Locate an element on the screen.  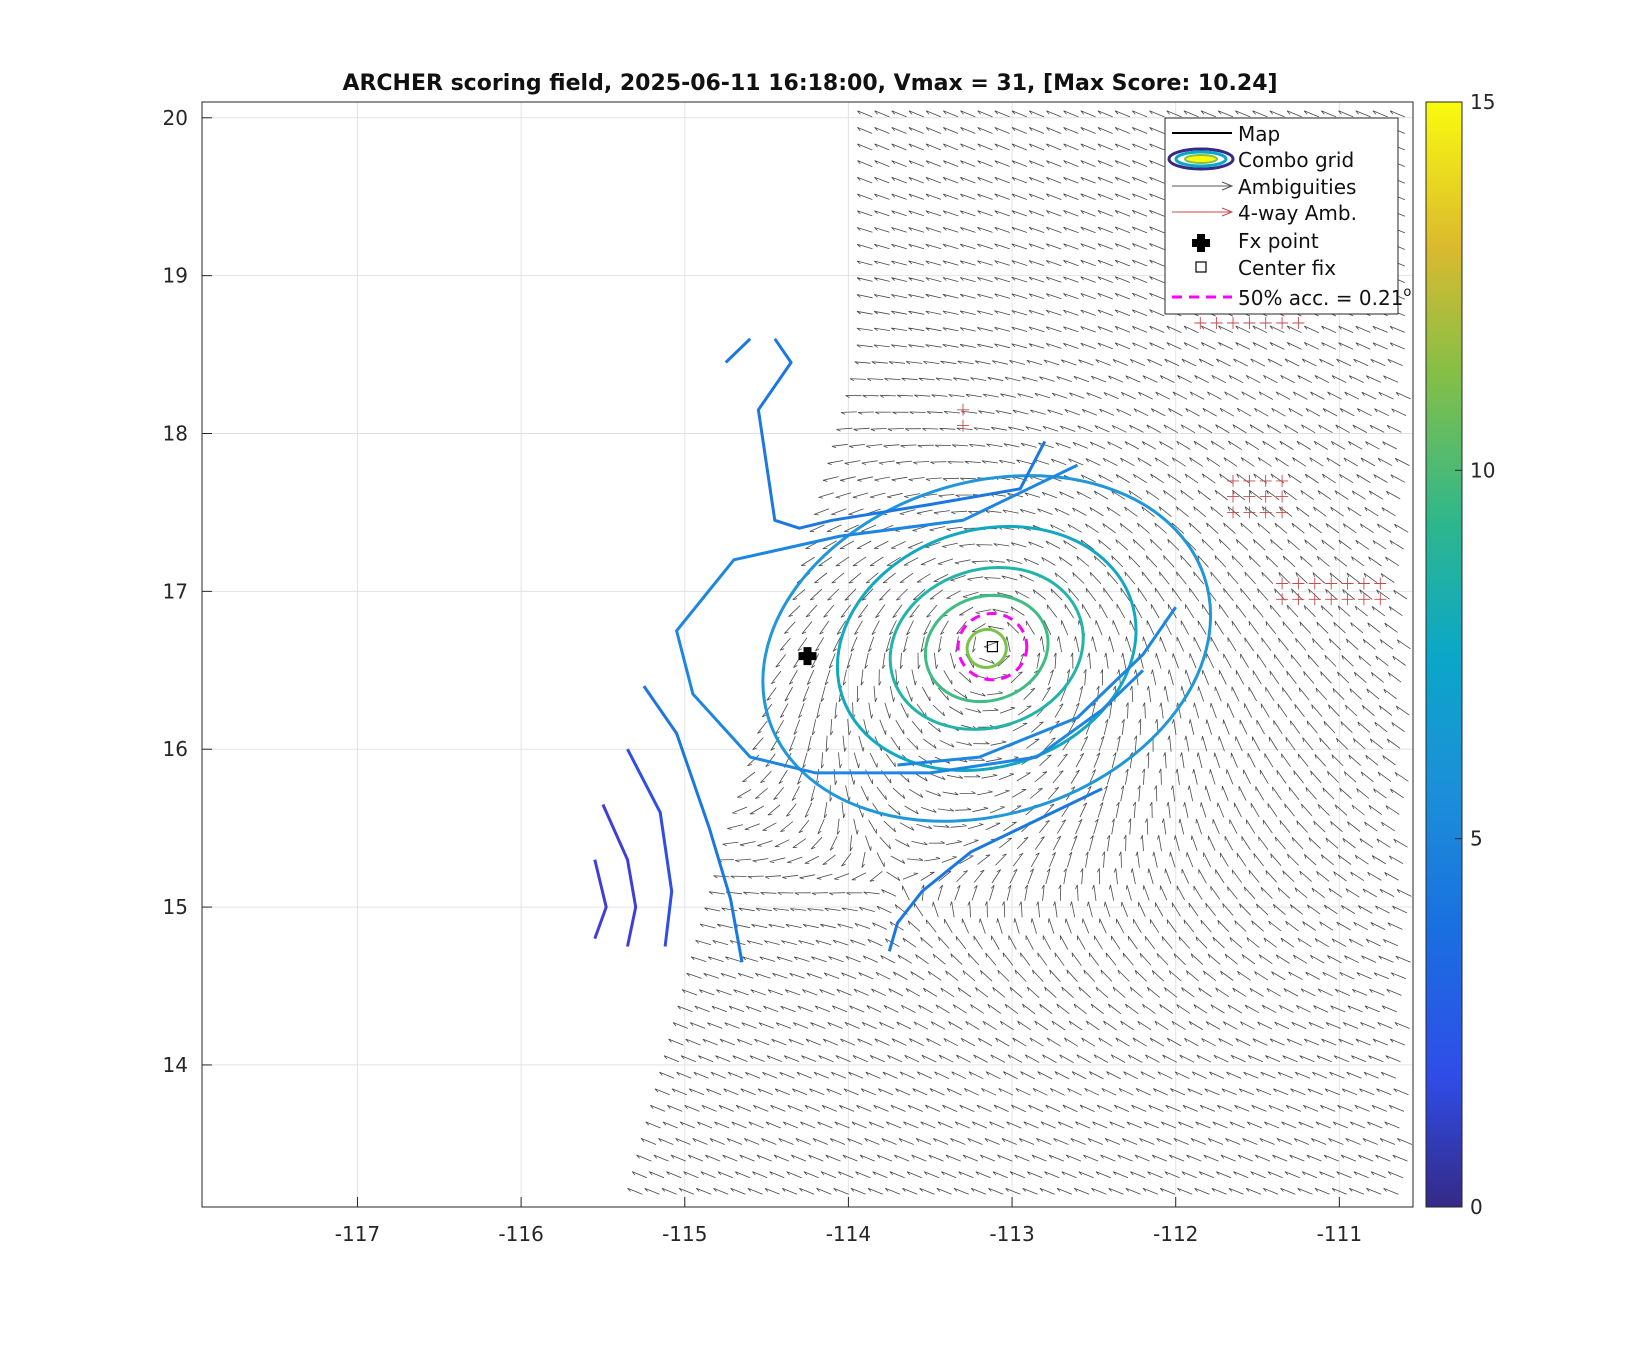
x-tick-label: -117 is located at coordinates (357, 1234).